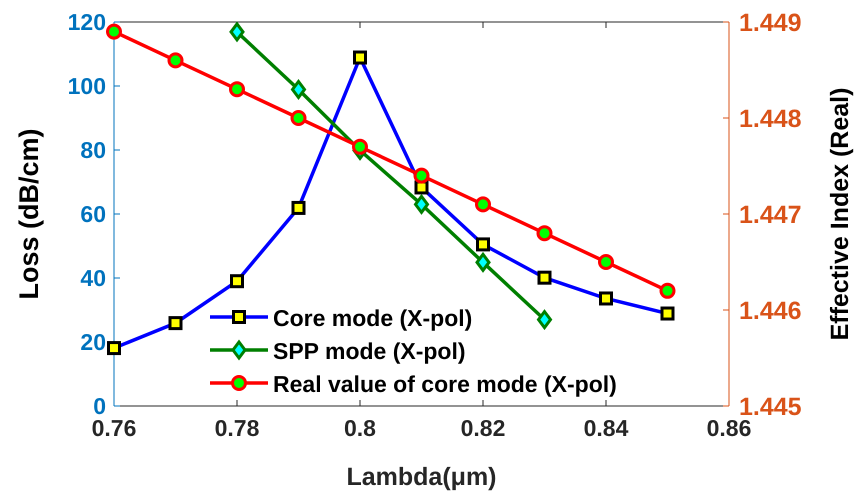  I want to click on legend-label: Core mode (X-pol), so click(372, 318).